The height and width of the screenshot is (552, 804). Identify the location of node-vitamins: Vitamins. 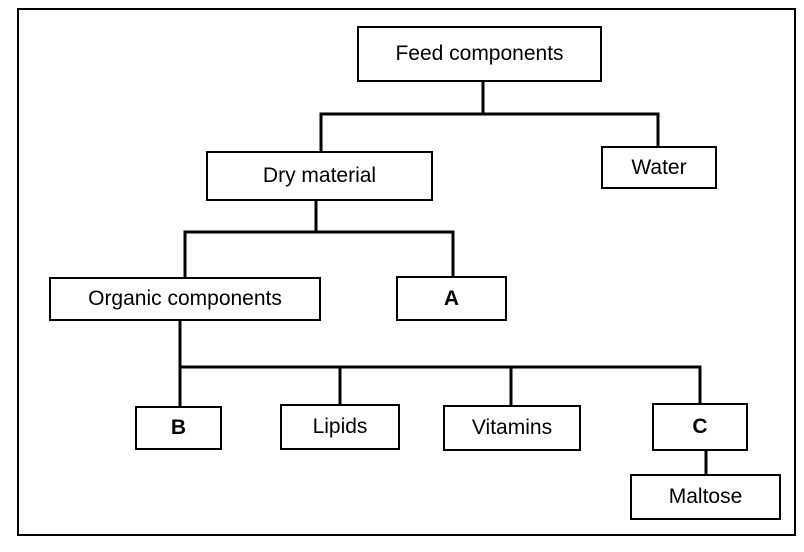
(512, 428).